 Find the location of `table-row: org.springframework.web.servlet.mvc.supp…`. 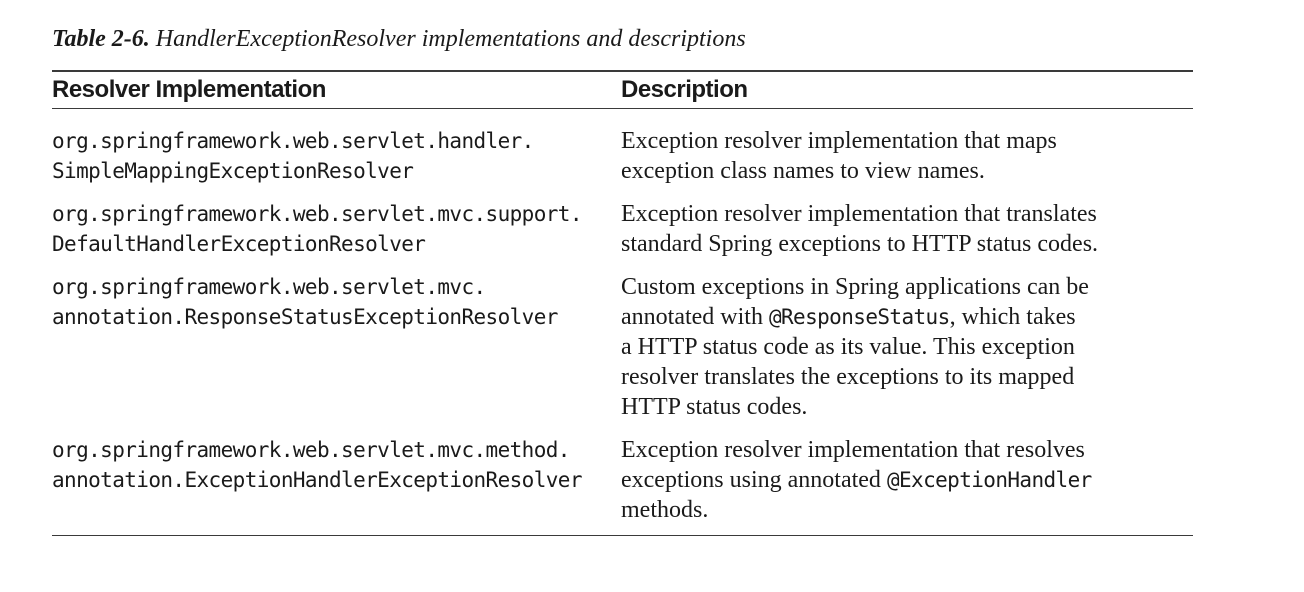

table-row: org.springframework.web.servlet.mvc.supp… is located at coordinates (622, 229).